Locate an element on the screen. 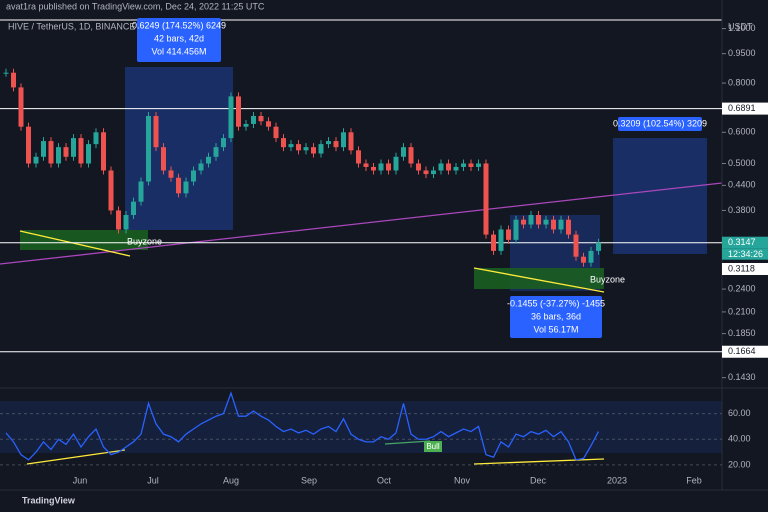 This screenshot has height=512, width=768. rsi-tick-label: 20.00 is located at coordinates (739, 464).